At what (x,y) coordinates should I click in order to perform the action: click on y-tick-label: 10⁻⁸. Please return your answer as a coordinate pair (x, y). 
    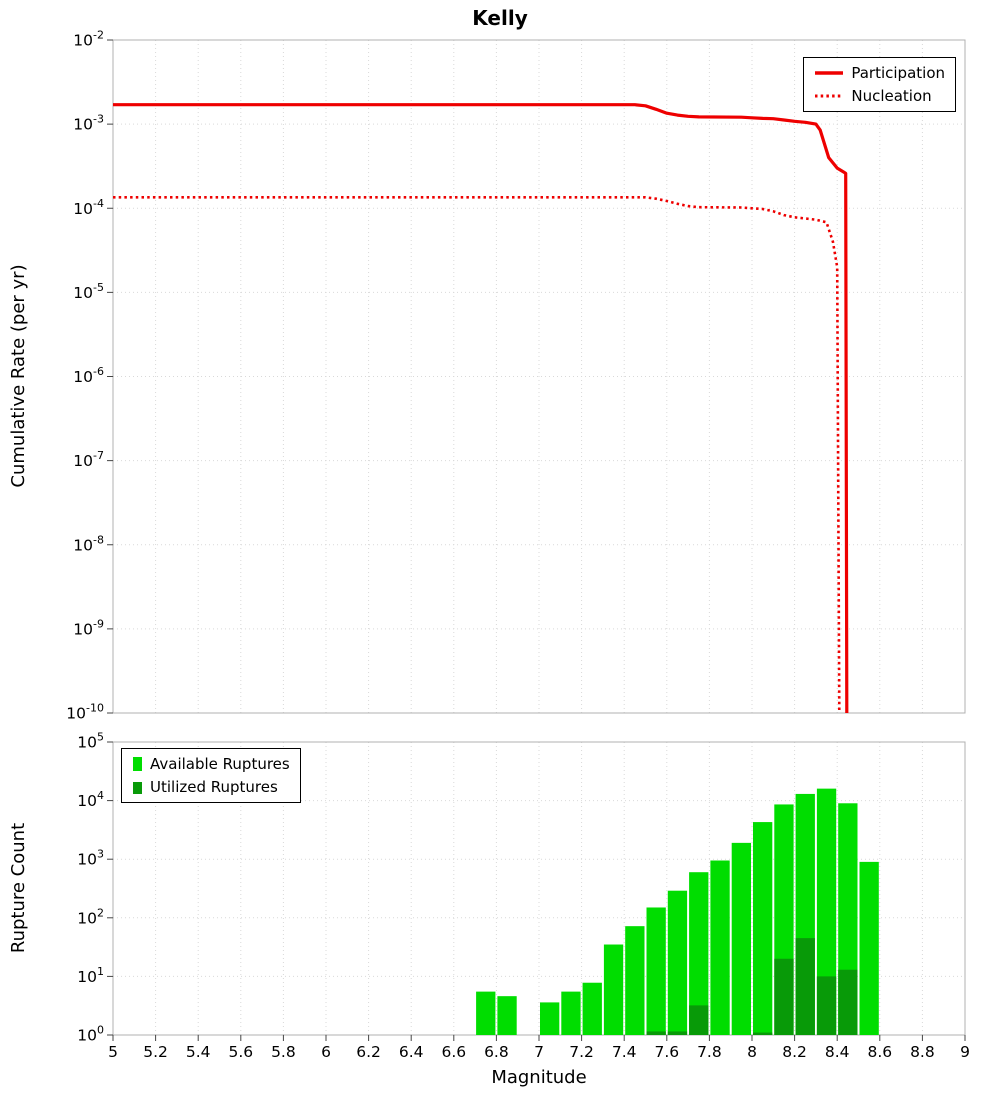
    Looking at the image, I should click on (88, 543).